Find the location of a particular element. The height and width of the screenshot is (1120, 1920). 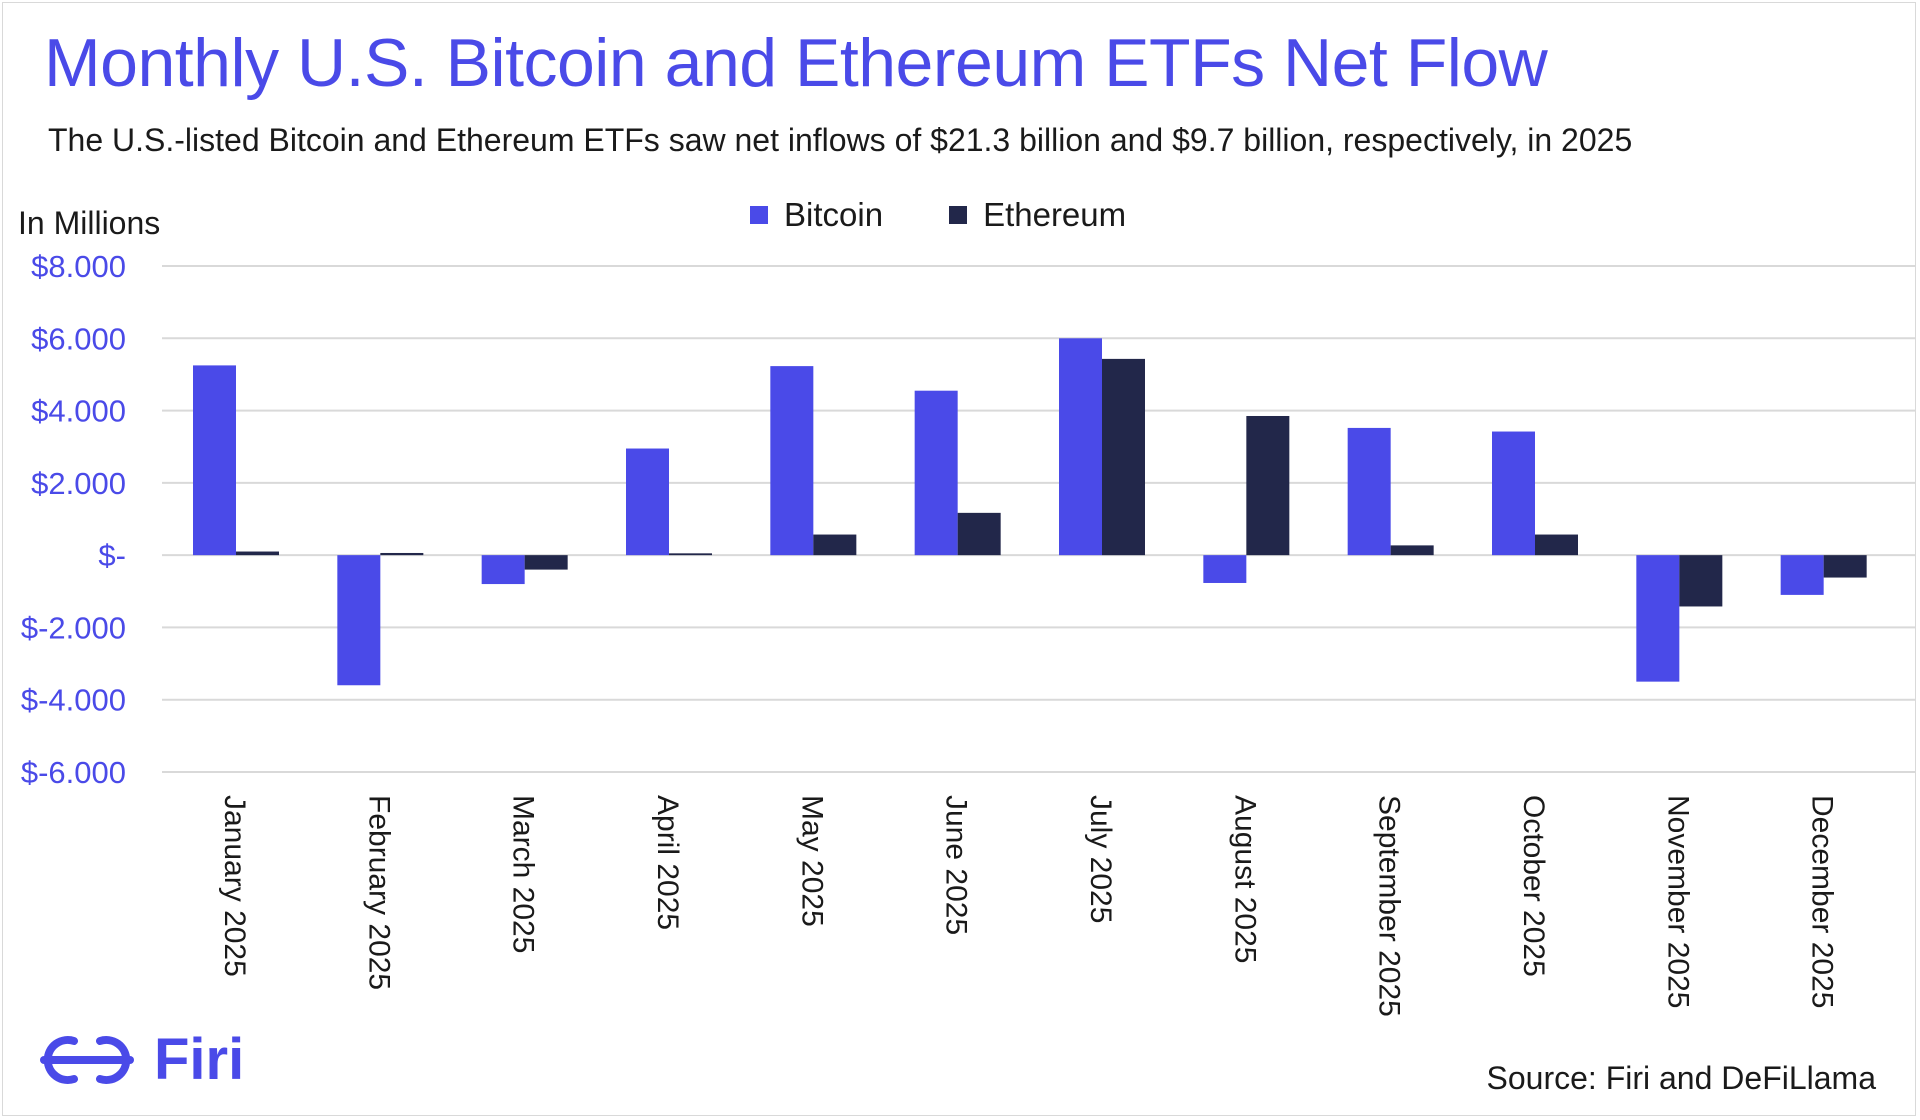

x-tick-label: May 2025 is located at coordinates (811, 861).